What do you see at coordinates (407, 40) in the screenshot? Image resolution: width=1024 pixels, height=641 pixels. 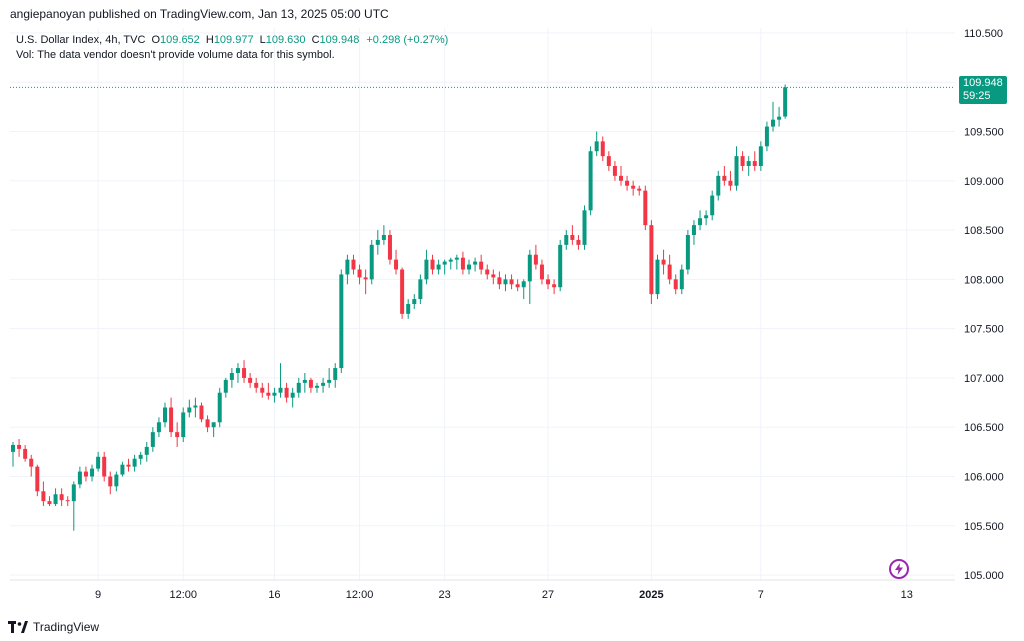 I see `legend-change: +0.298 (+0.27%)` at bounding box center [407, 40].